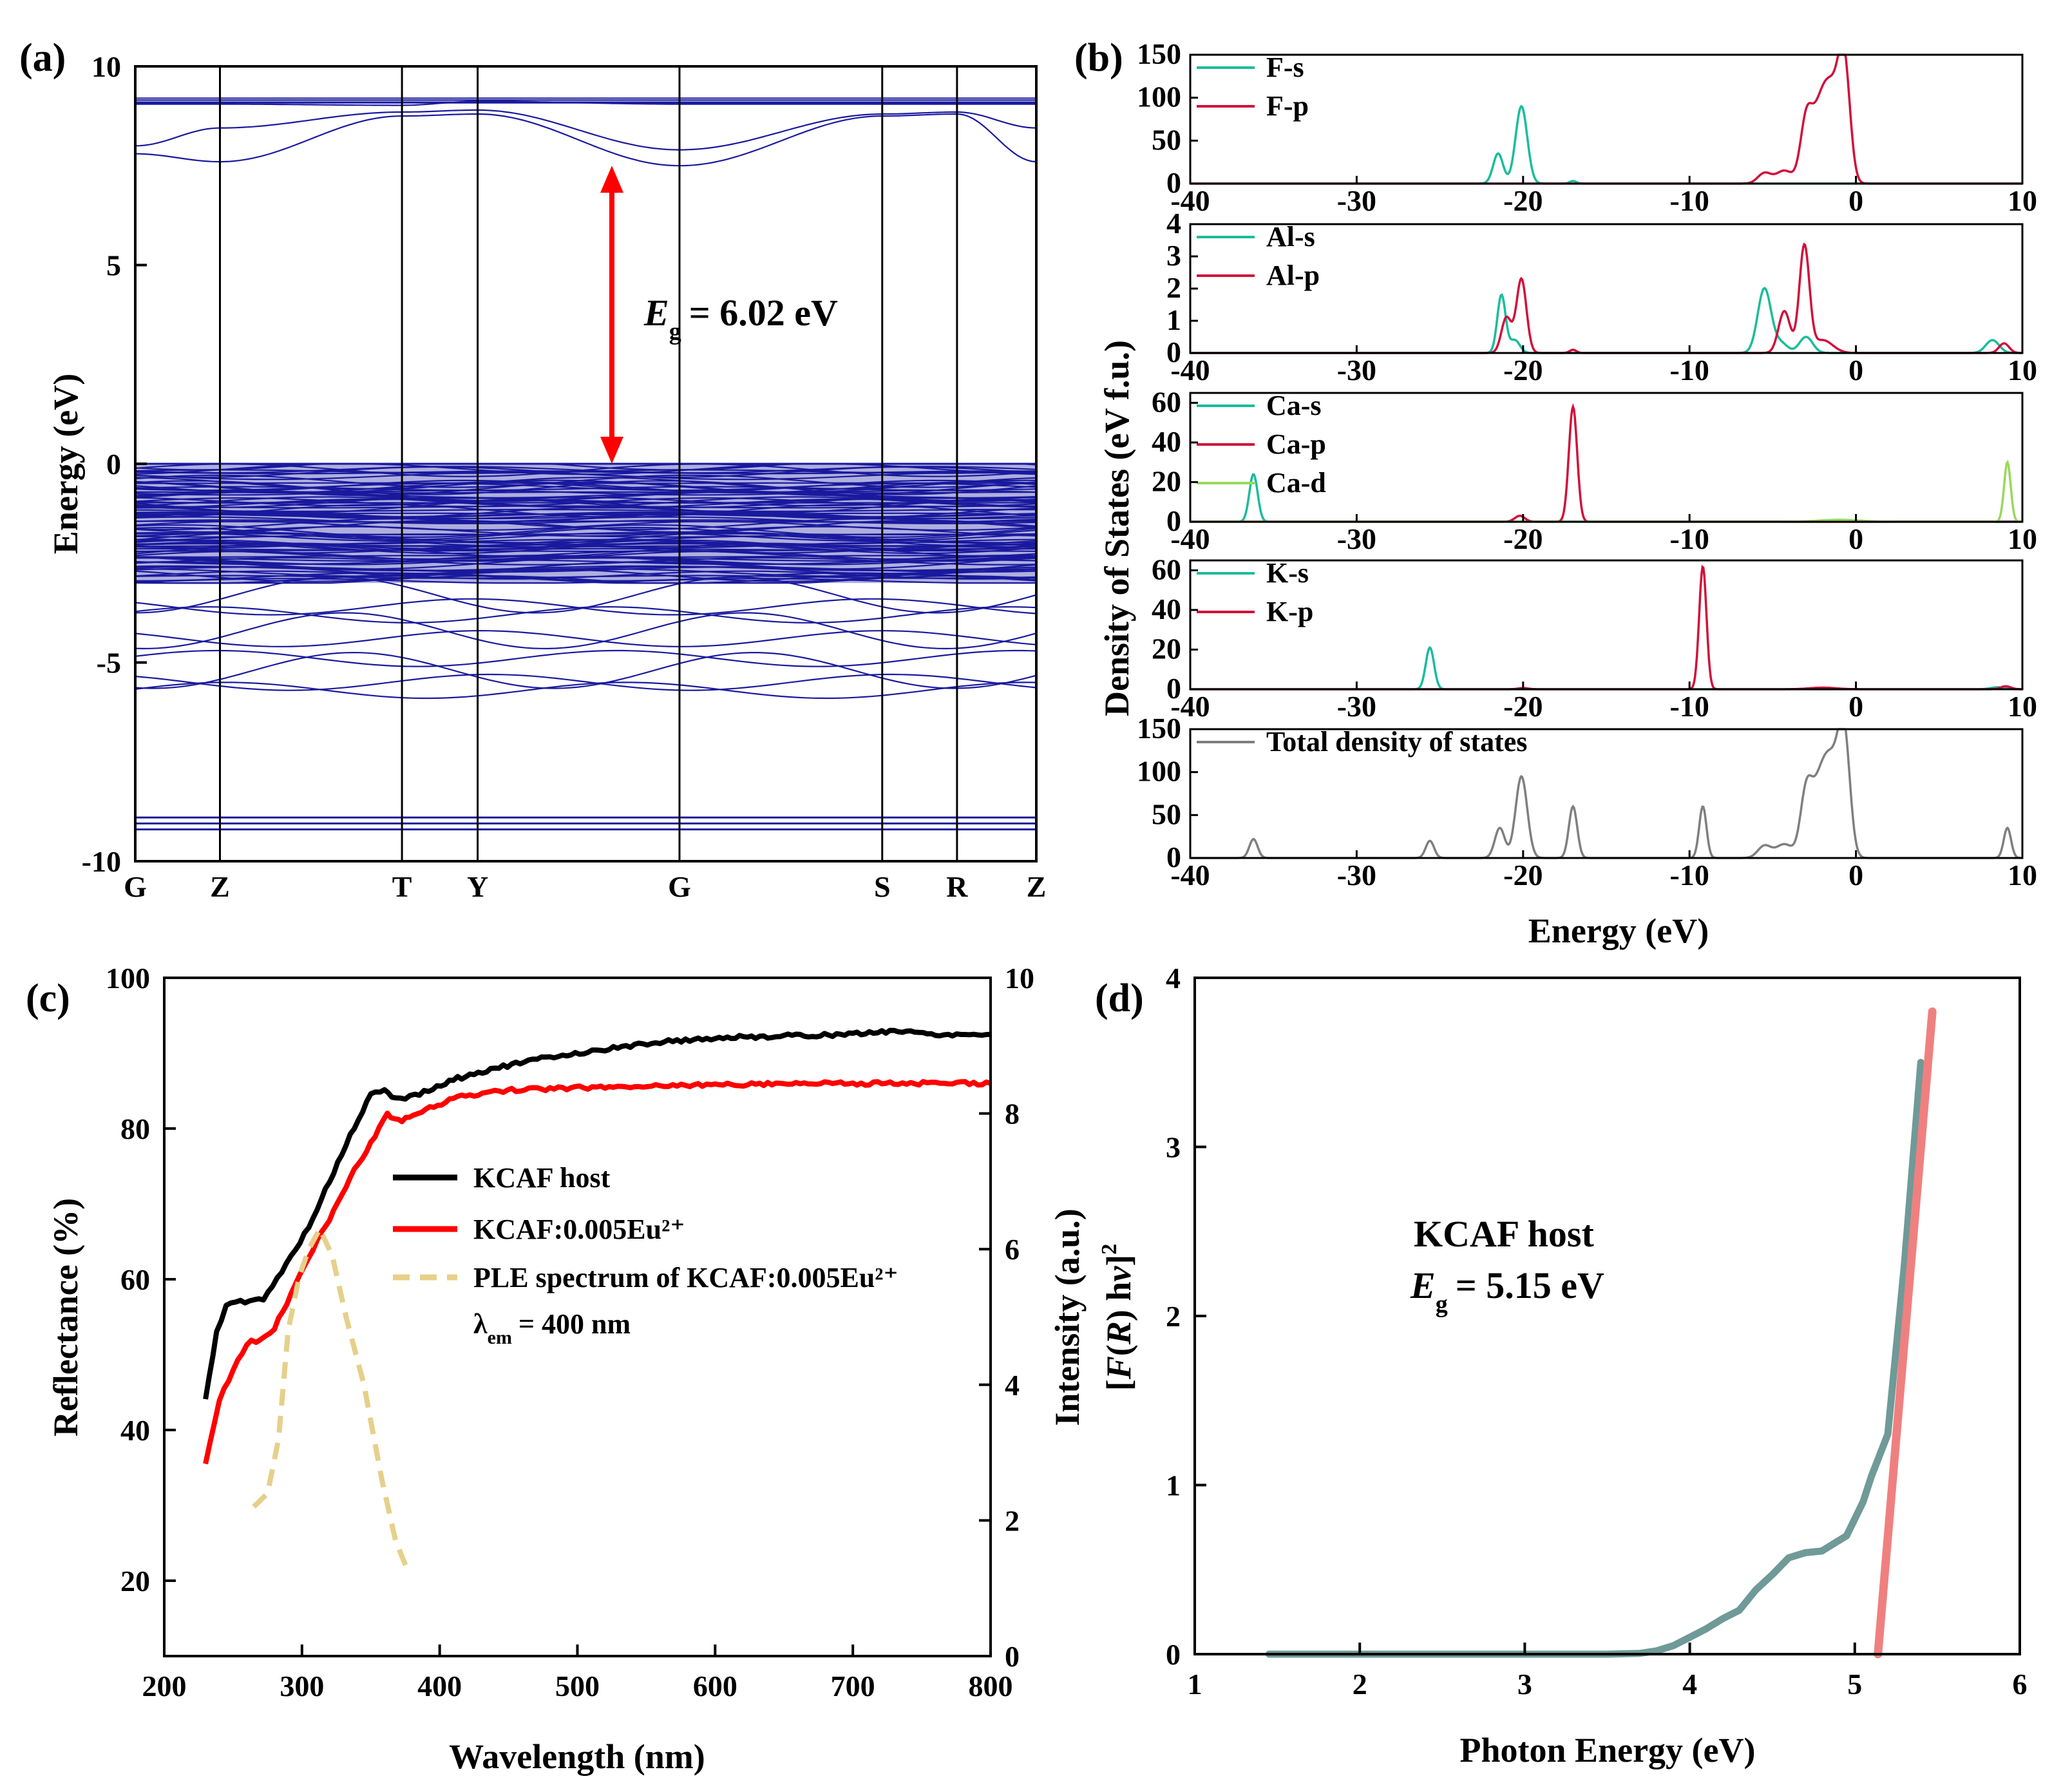 Image resolution: width=2052 pixels, height=1792 pixels. I want to click on dos-ytick-label-0-1: 100, so click(1159, 97).